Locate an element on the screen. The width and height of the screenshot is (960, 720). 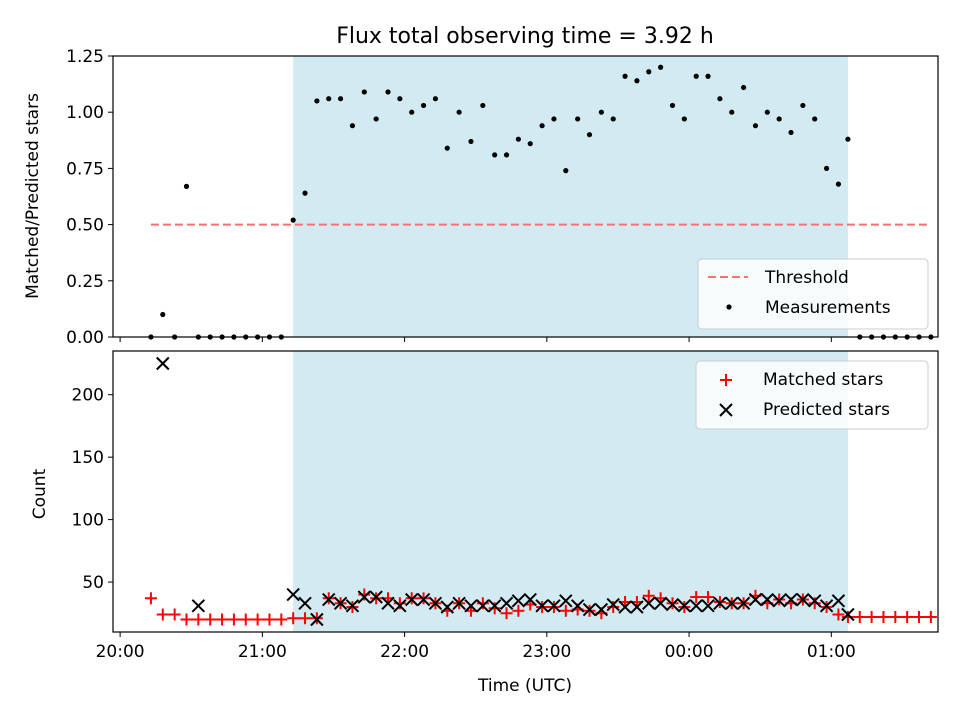
top-ytick-label: 1.25 is located at coordinates (85, 57).